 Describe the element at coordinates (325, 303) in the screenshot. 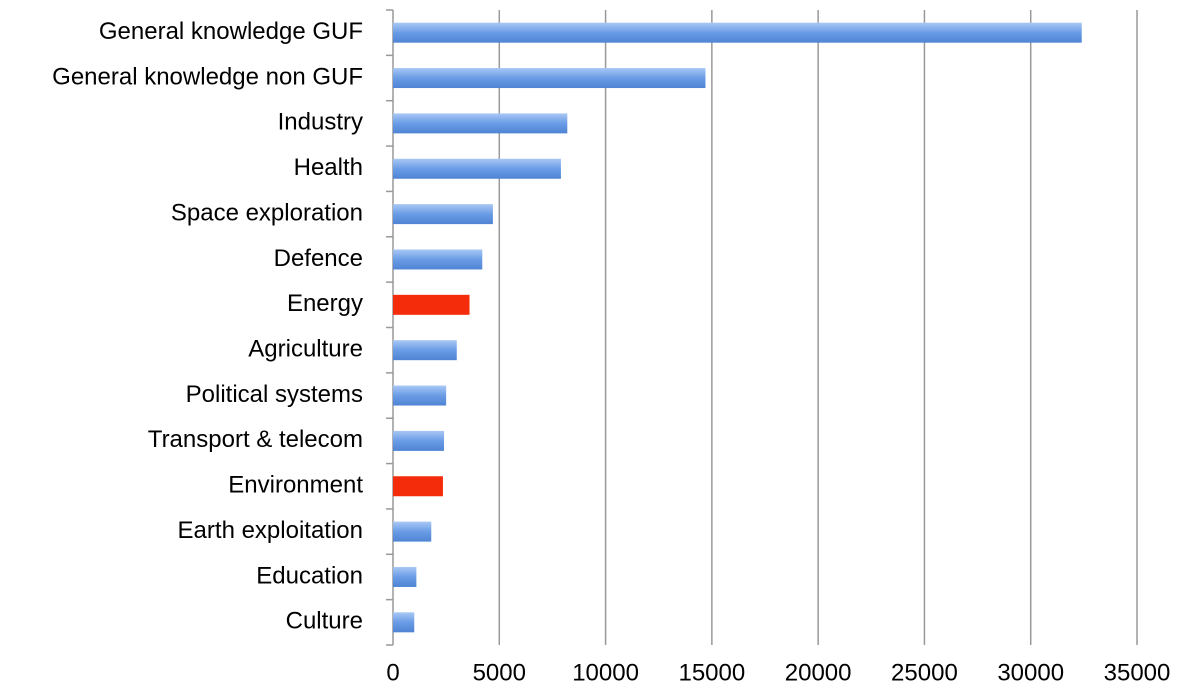

I see `y-tick-label: Energy` at that location.